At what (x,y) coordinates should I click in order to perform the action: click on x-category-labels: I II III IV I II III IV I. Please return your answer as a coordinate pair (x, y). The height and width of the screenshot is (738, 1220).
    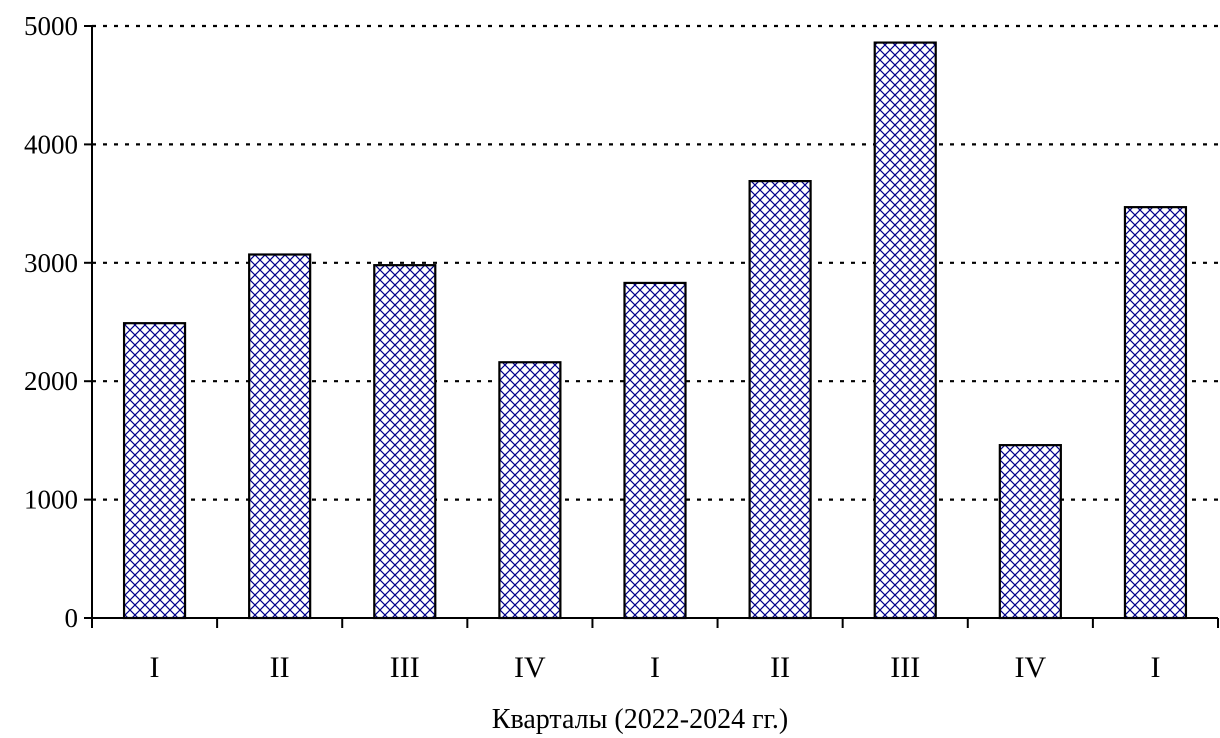
    Looking at the image, I should click on (655, 667).